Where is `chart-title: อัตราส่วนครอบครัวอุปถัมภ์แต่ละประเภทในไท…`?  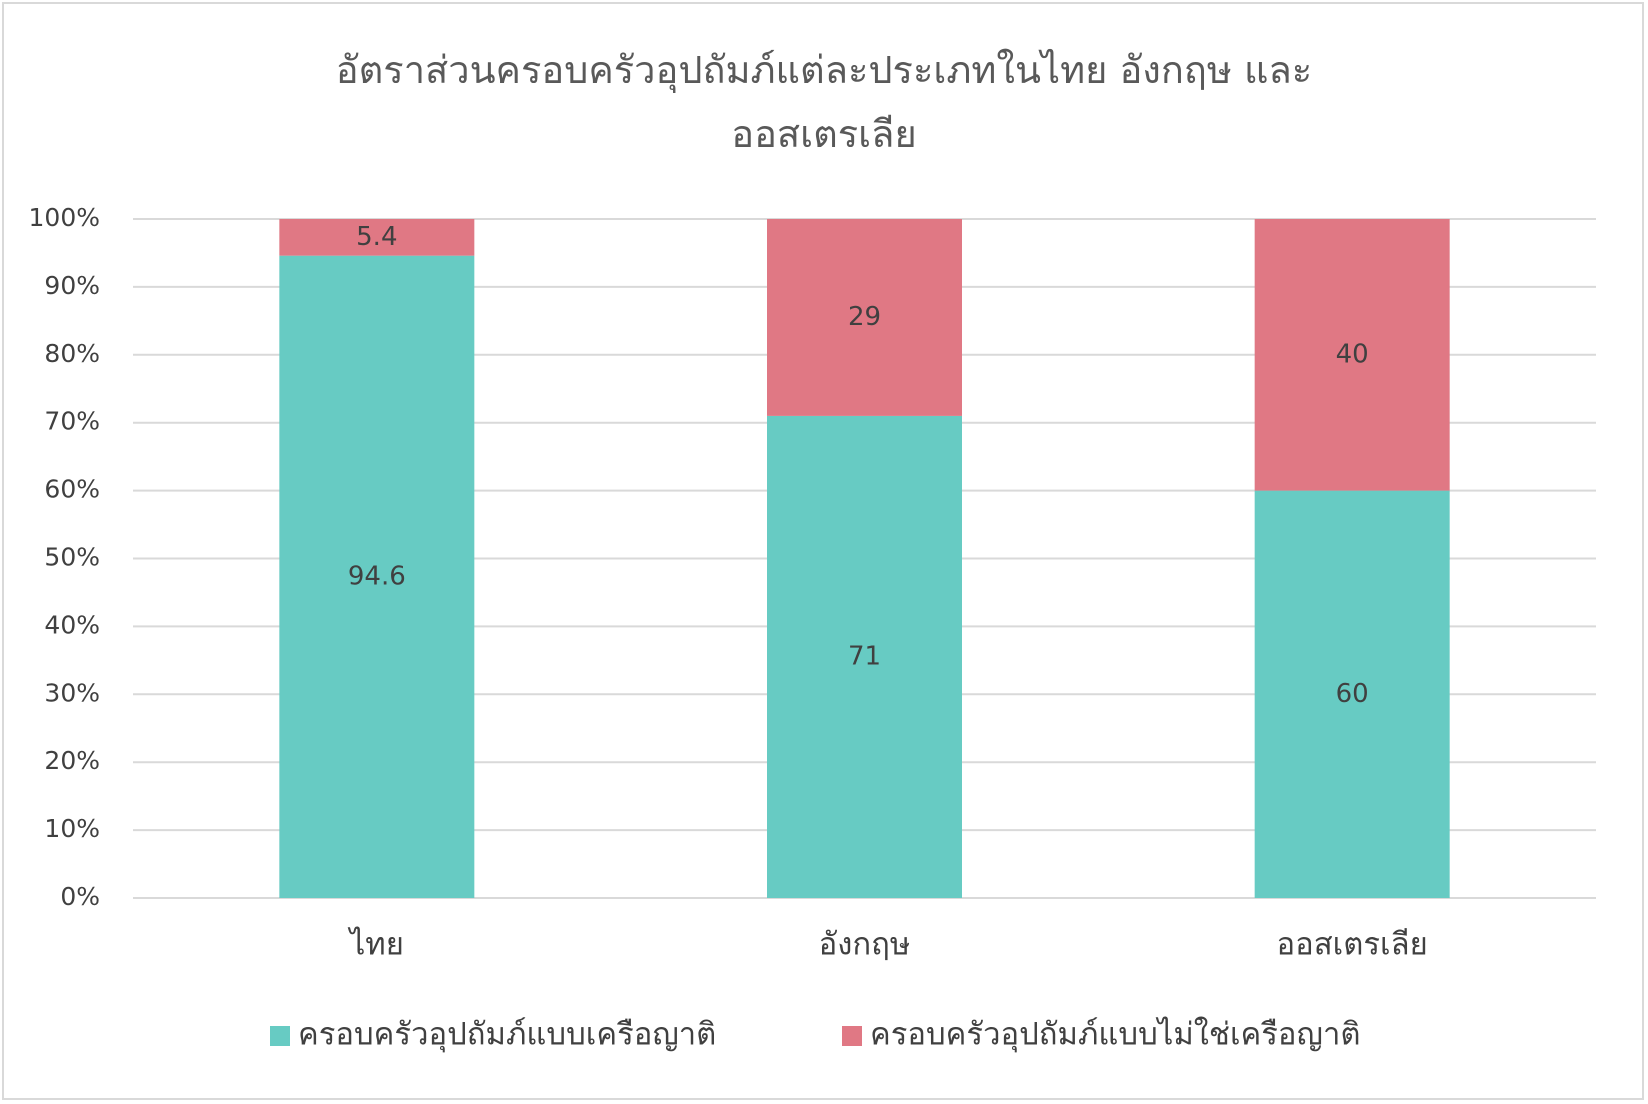 chart-title: อัตราส่วนครอบครัวอุปถัมภ์แต่ละประเภทในไท… is located at coordinates (824, 102).